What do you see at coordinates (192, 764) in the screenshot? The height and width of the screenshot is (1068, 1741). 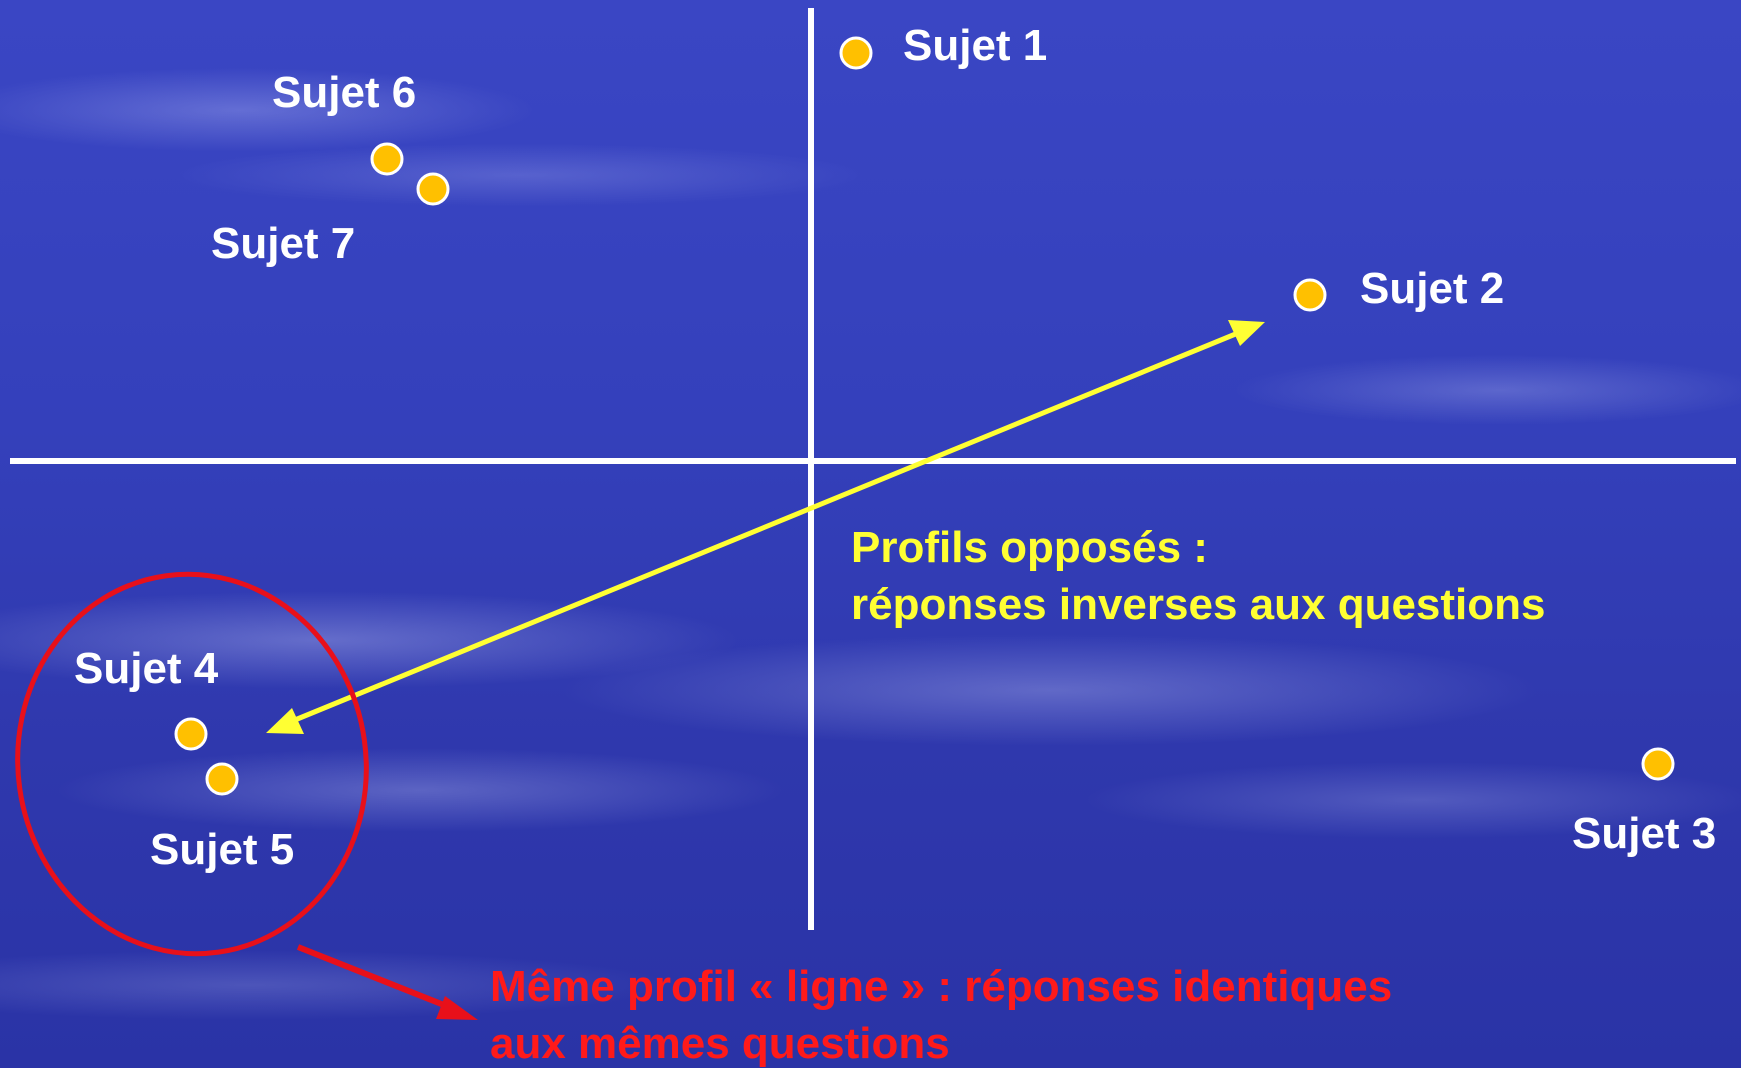 I see `cluster-circle` at bounding box center [192, 764].